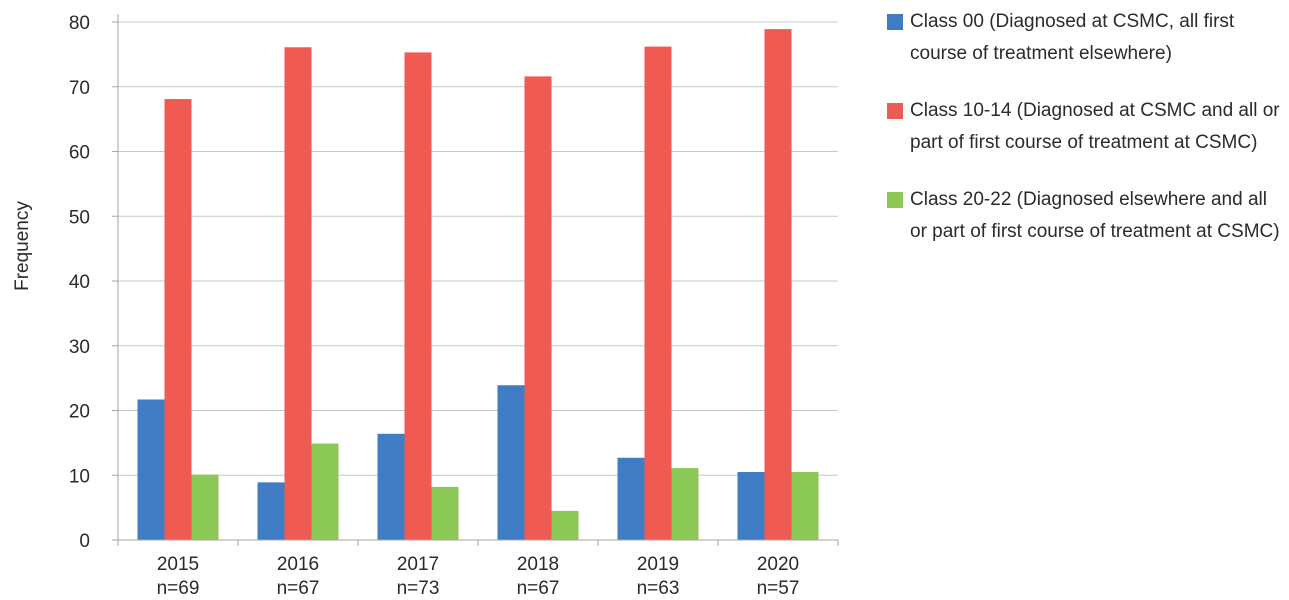  What do you see at coordinates (79, 153) in the screenshot?
I see `y-tick-label: 60` at bounding box center [79, 153].